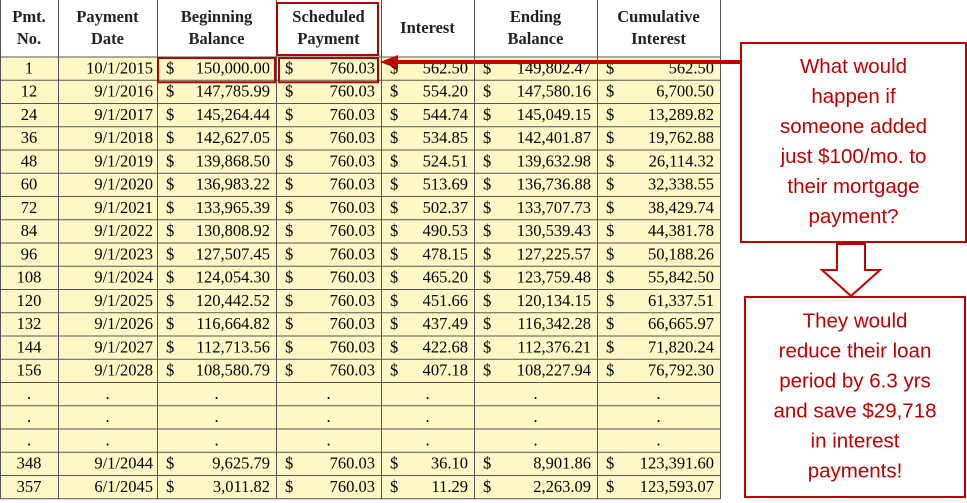  What do you see at coordinates (233, 253) in the screenshot?
I see `cell: 127,507.45` at bounding box center [233, 253].